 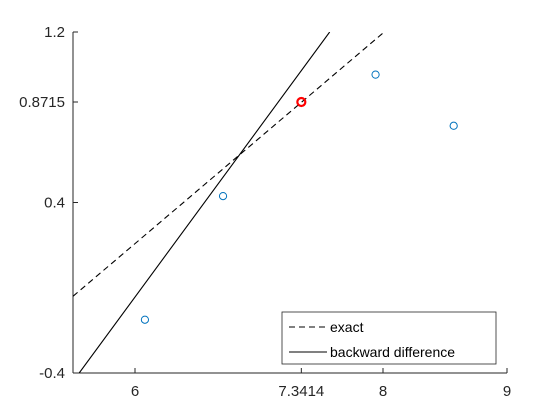 I want to click on y-tick-label: 1.2, so click(x=54, y=32).